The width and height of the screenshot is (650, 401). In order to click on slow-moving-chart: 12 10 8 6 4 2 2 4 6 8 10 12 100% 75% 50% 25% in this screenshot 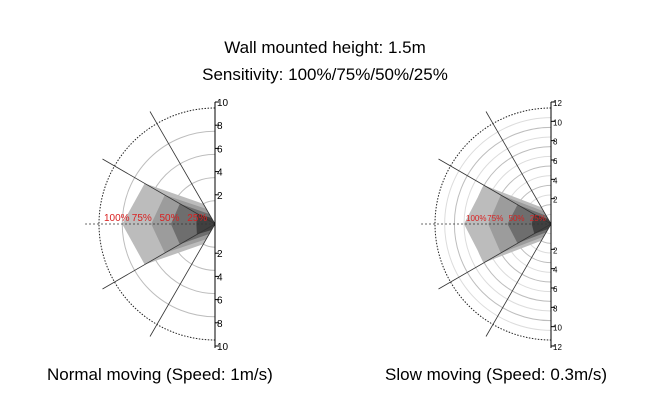, I will do `click(491, 225)`.